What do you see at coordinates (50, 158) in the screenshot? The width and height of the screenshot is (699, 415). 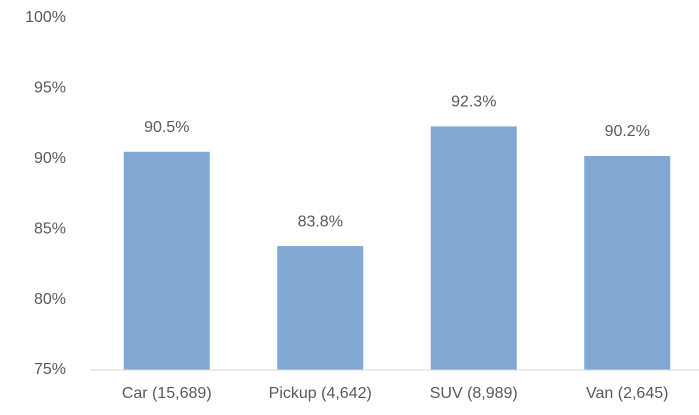 I see `y-tick-label: 90%` at bounding box center [50, 158].